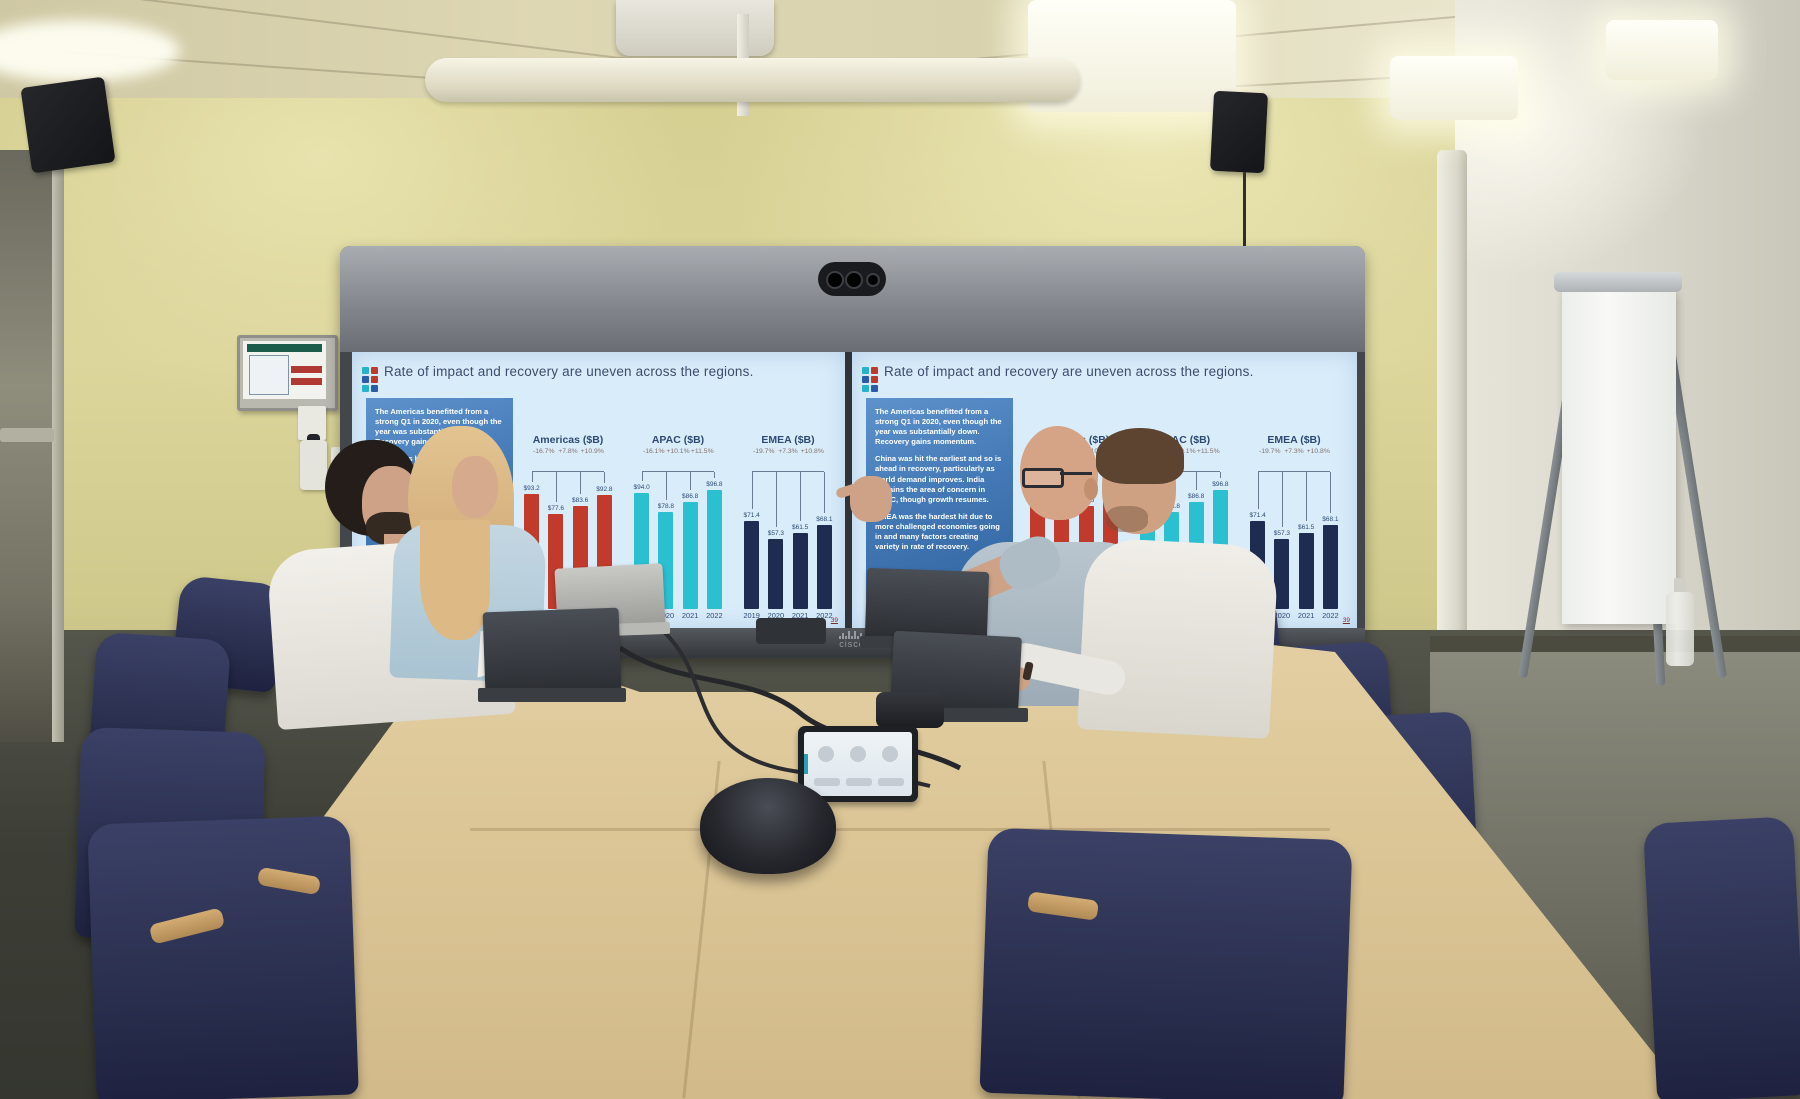  I want to click on office-chair-foreground-right, so click(1166, 963).